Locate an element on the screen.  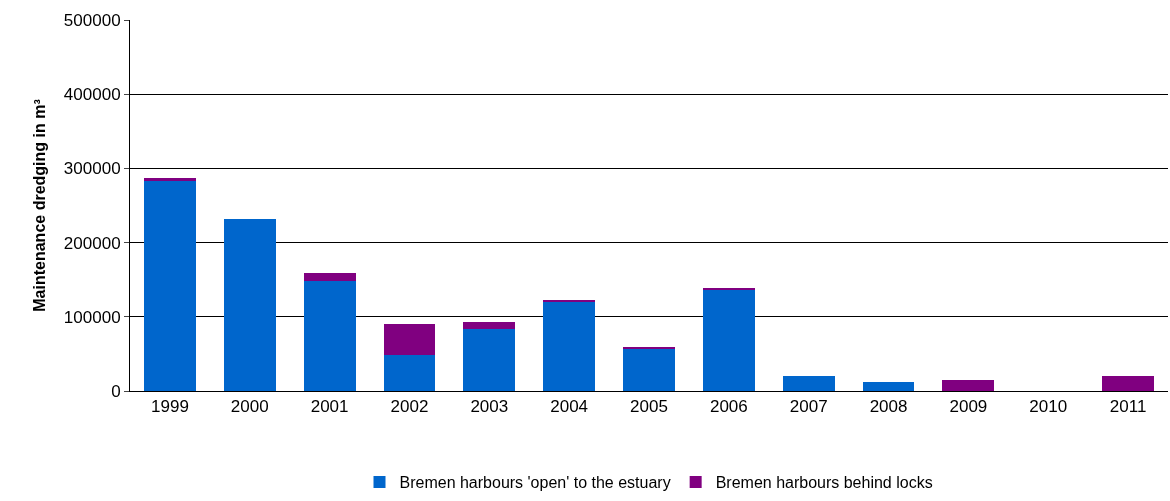
y-tick-label: 100000 is located at coordinates (92, 317).